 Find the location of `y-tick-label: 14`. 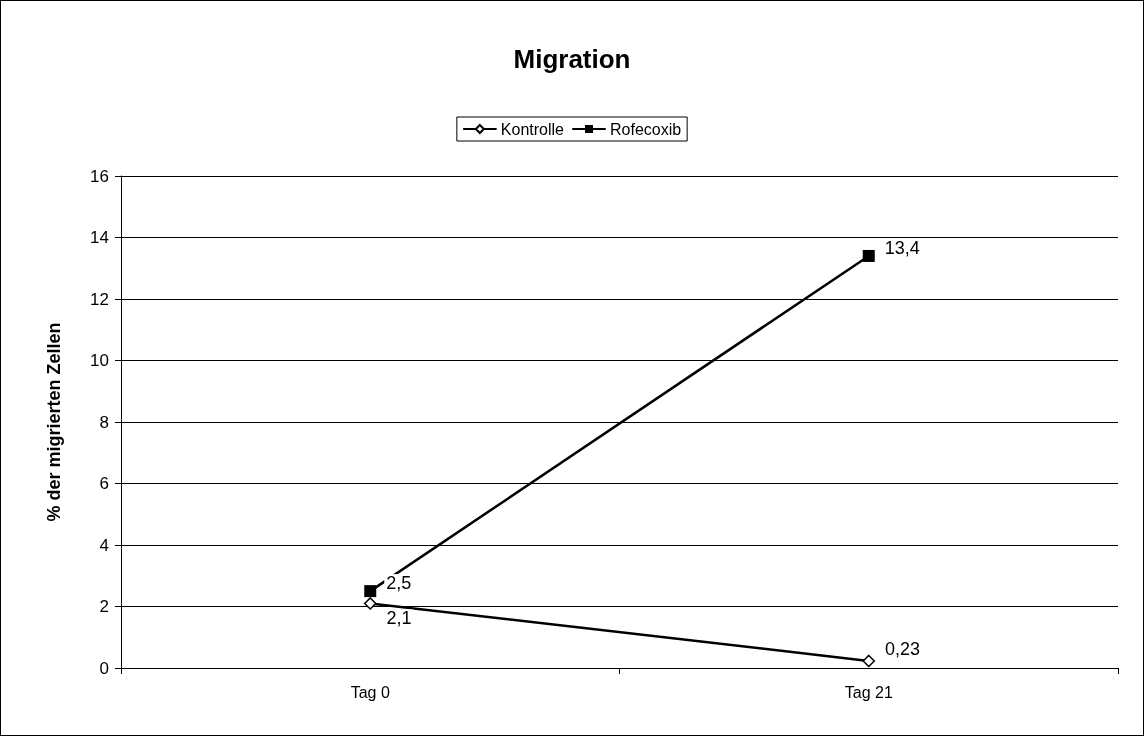

y-tick-label: 14 is located at coordinates (99, 237).